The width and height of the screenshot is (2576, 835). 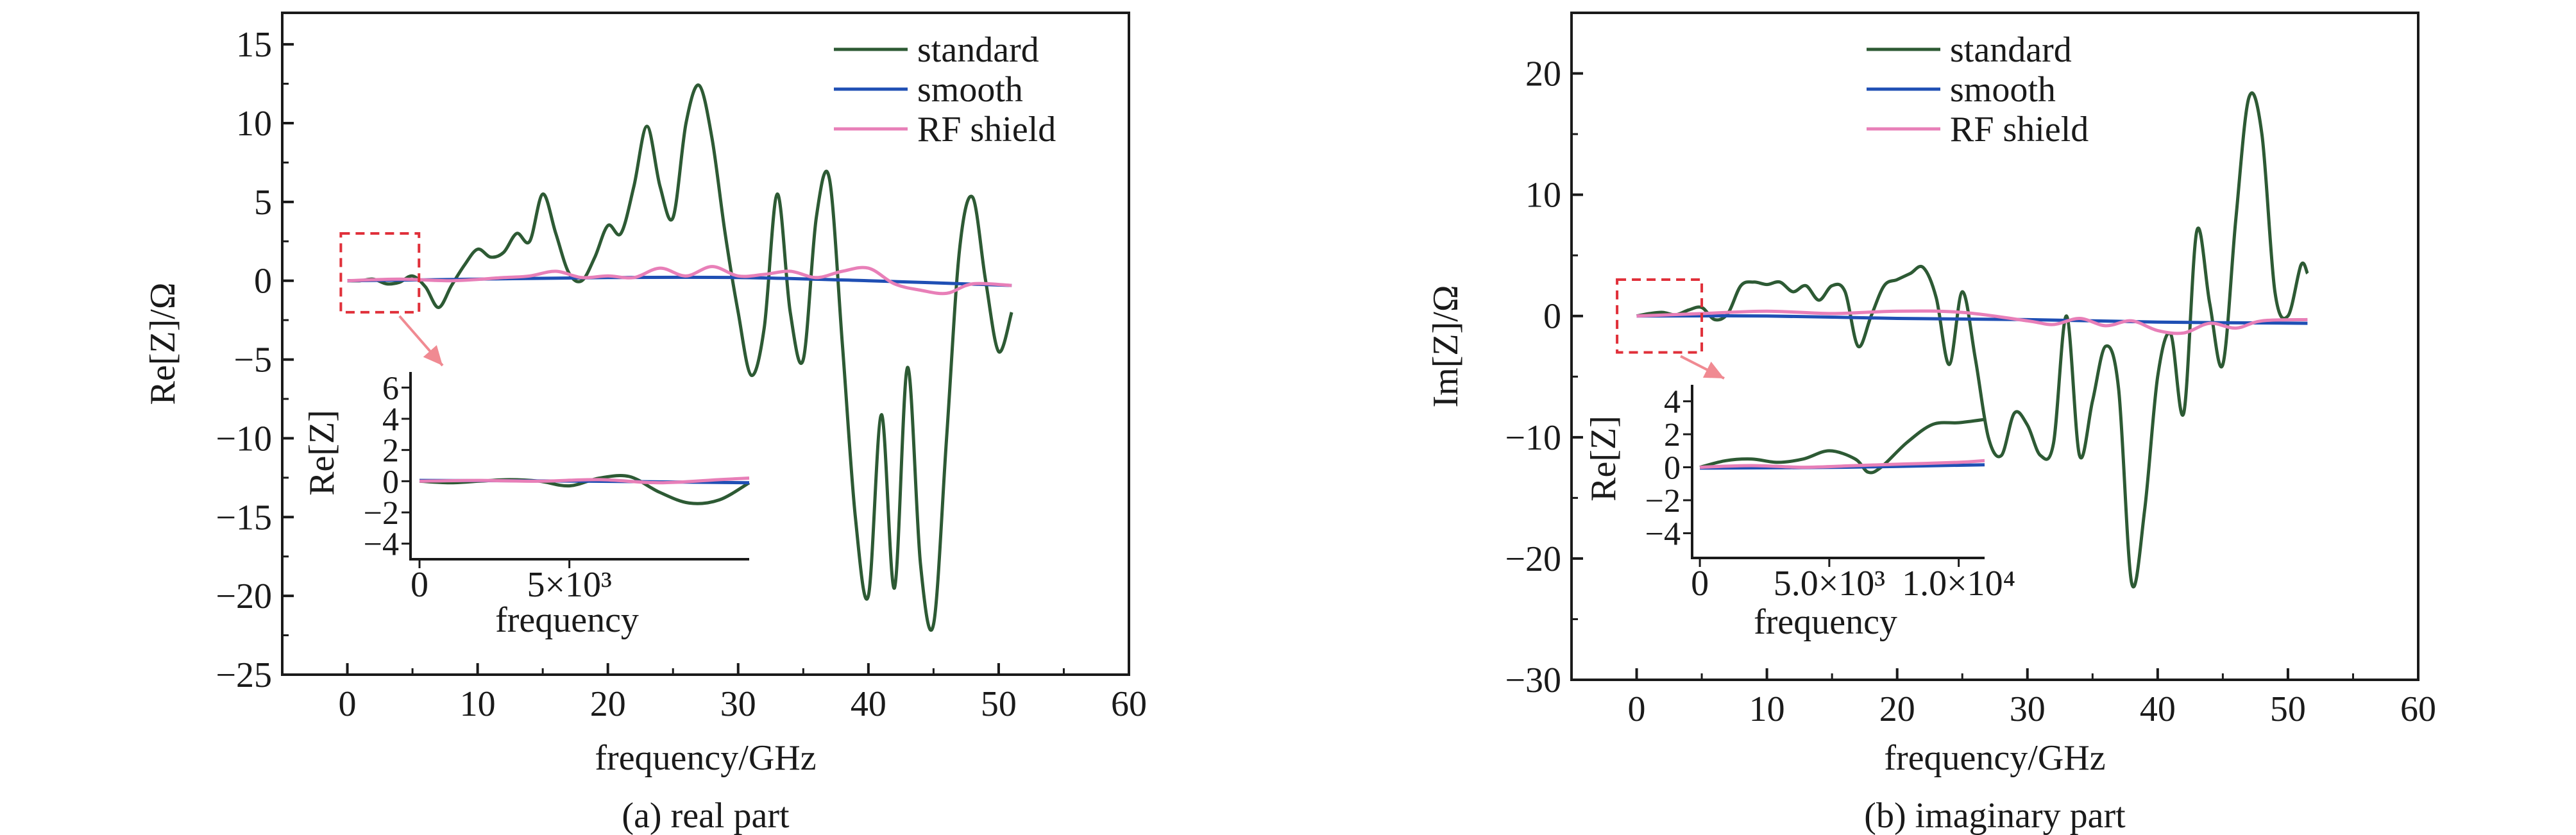 I want to click on inset-x-tick-label: 5.0×10³, so click(x=1829, y=583).